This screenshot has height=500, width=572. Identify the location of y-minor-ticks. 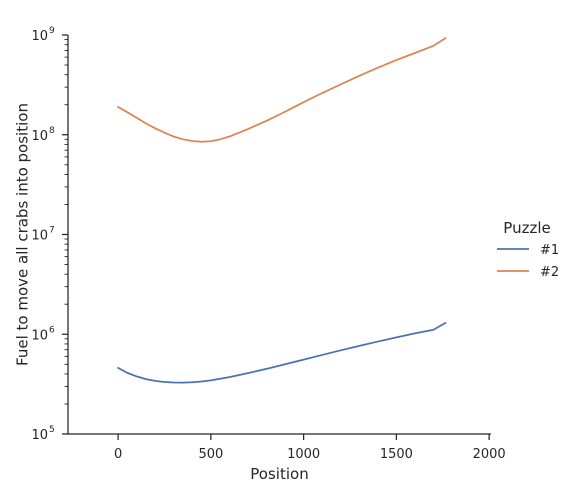
(66, 222).